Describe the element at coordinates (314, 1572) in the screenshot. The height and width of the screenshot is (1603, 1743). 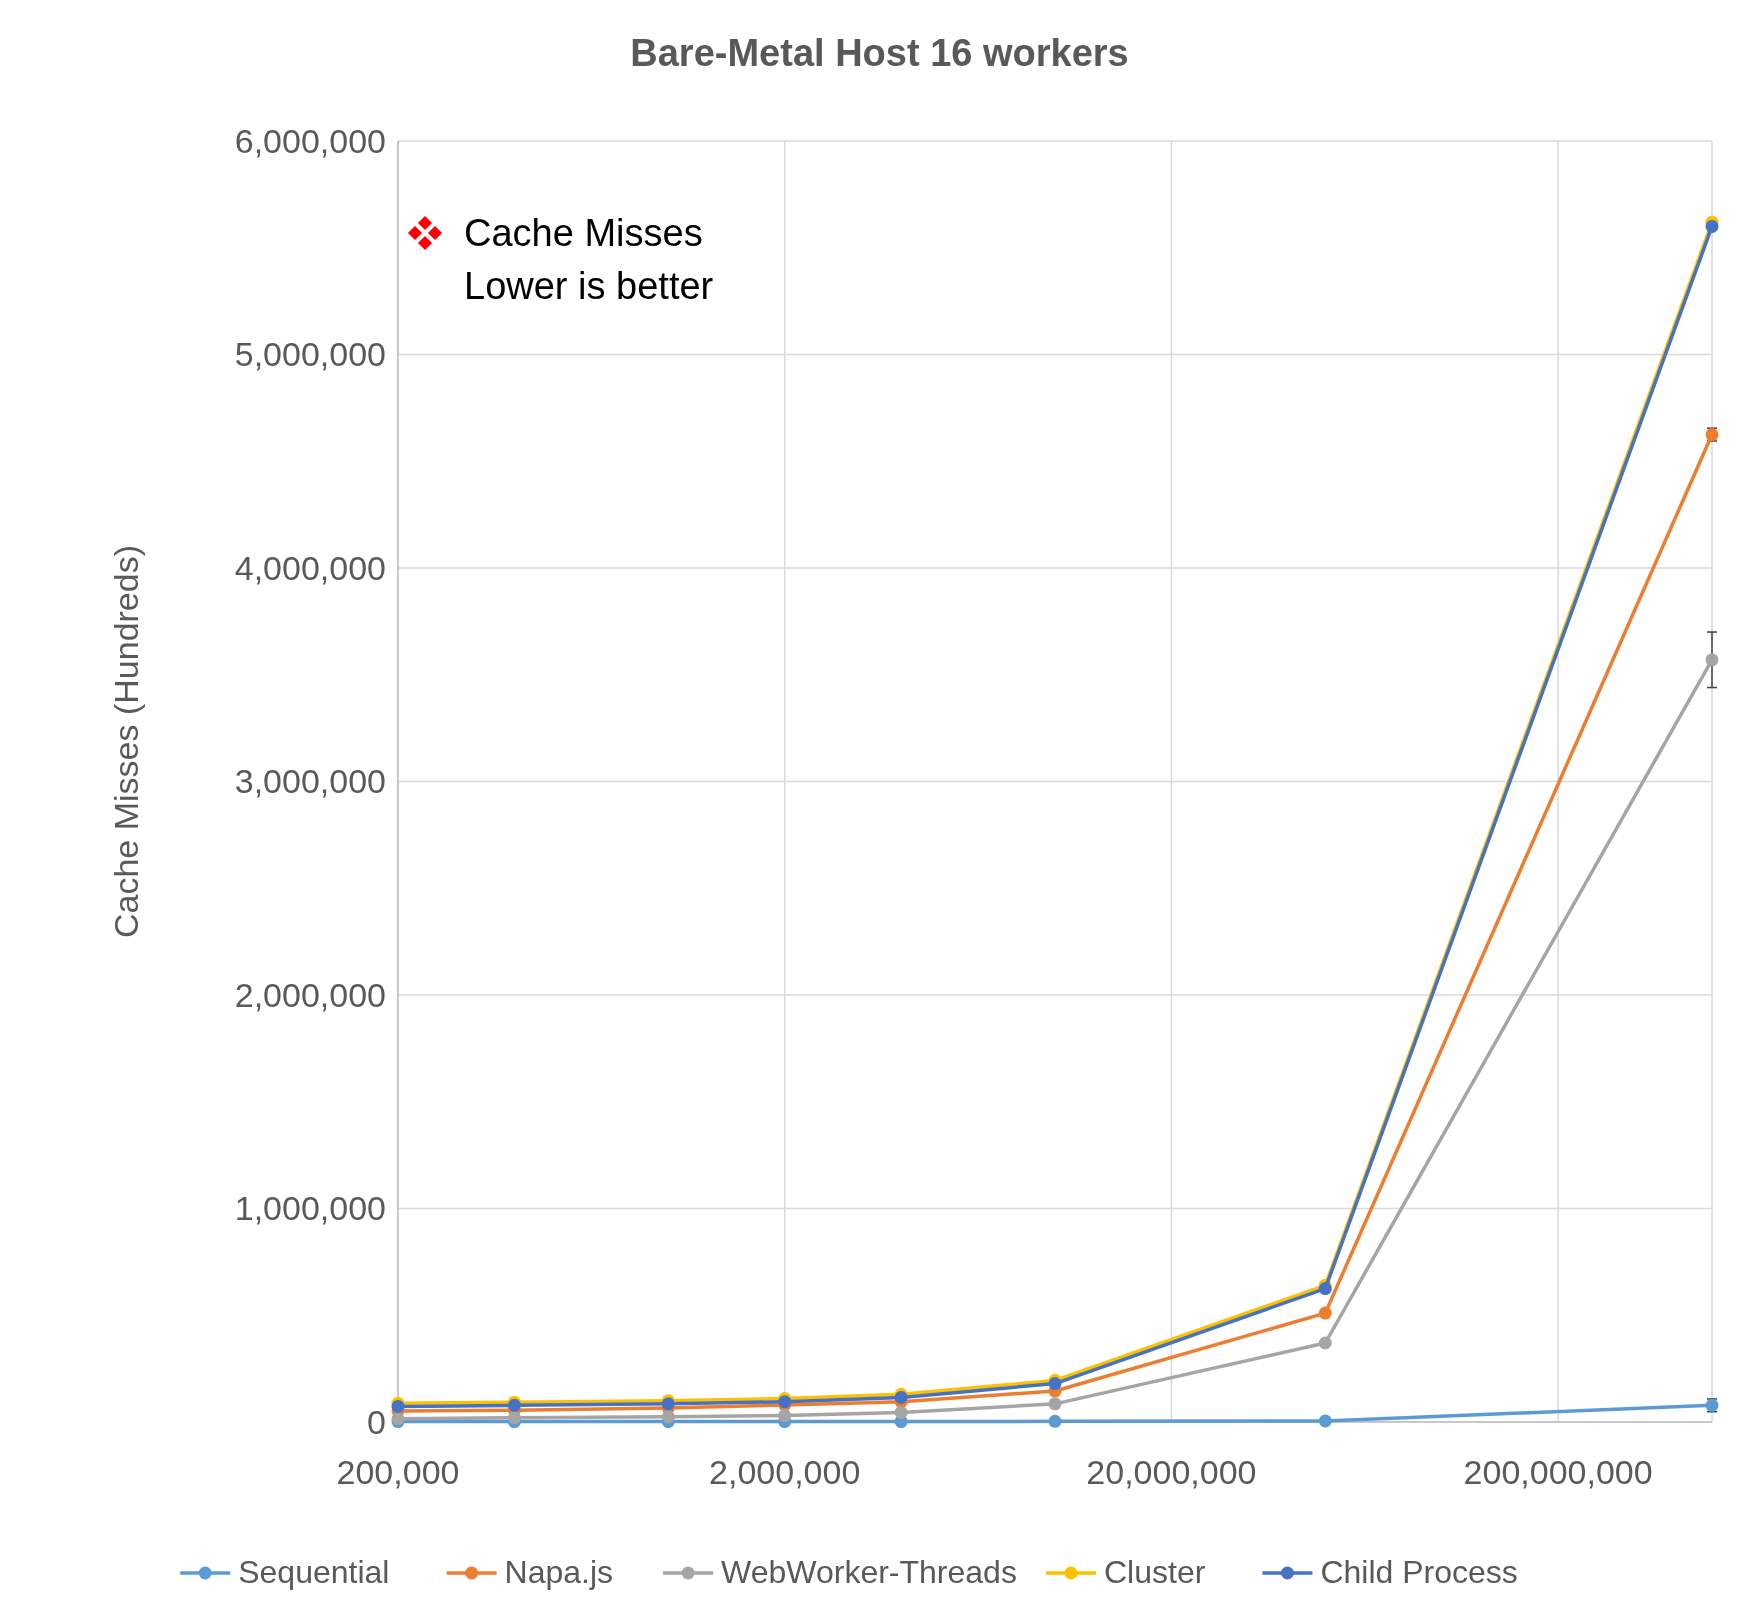
I see `legend-label: Sequential` at that location.